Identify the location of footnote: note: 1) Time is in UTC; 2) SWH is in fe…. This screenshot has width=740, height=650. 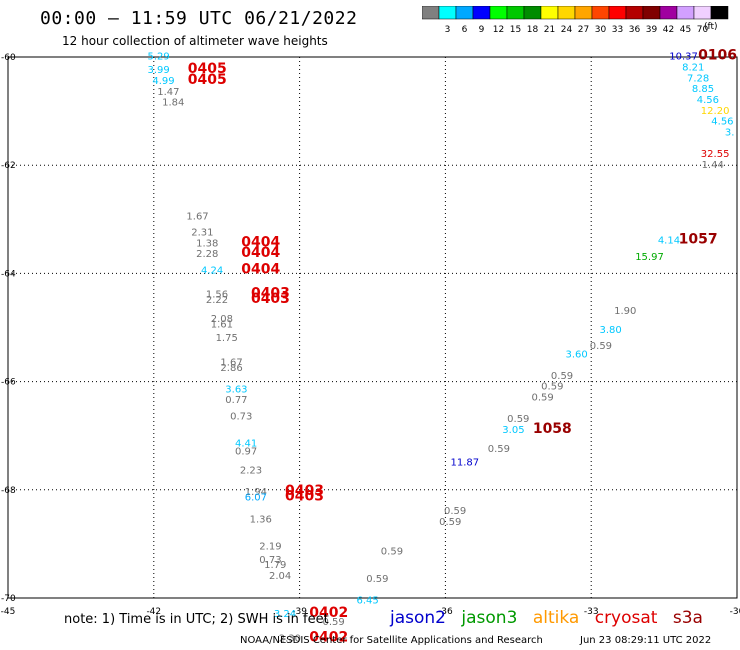
(196, 619).